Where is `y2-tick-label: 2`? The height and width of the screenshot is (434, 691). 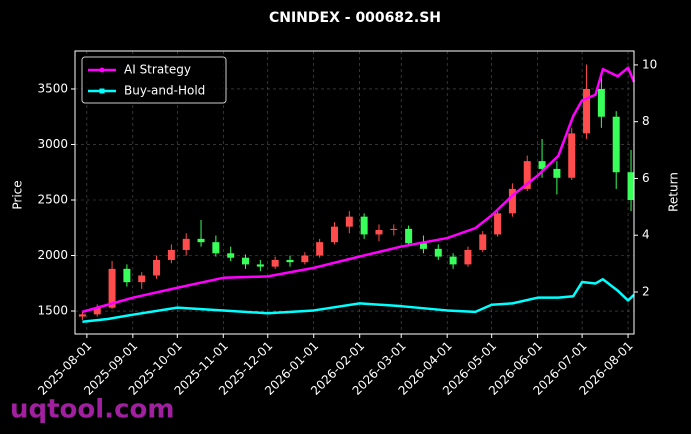 y2-tick-label: 2 is located at coordinates (646, 291).